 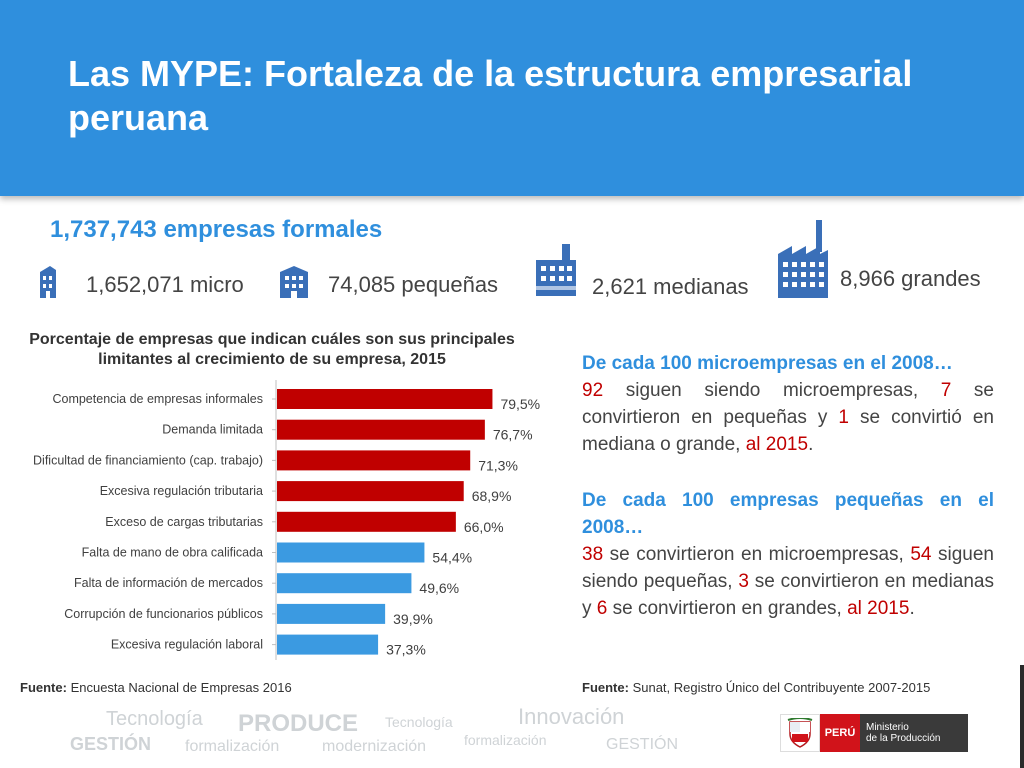 What do you see at coordinates (946, 390) in the screenshot?
I see `micro-stat-2: 7` at bounding box center [946, 390].